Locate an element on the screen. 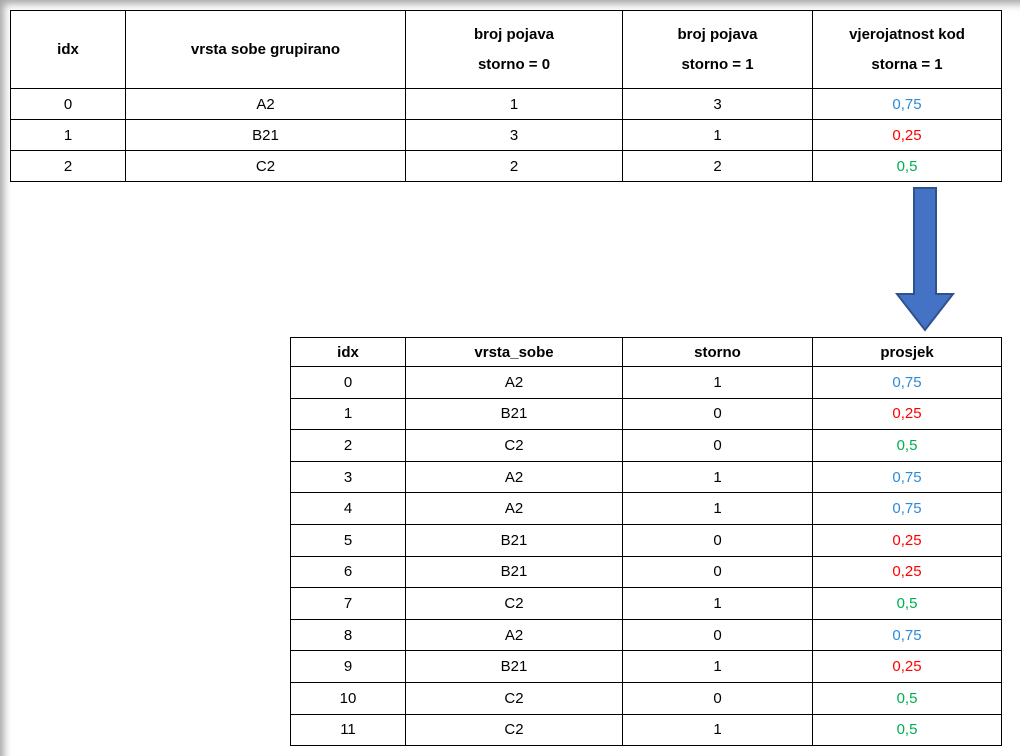 The height and width of the screenshot is (756, 1020). table-row: 10 C2 0 0,5 is located at coordinates (646, 698).